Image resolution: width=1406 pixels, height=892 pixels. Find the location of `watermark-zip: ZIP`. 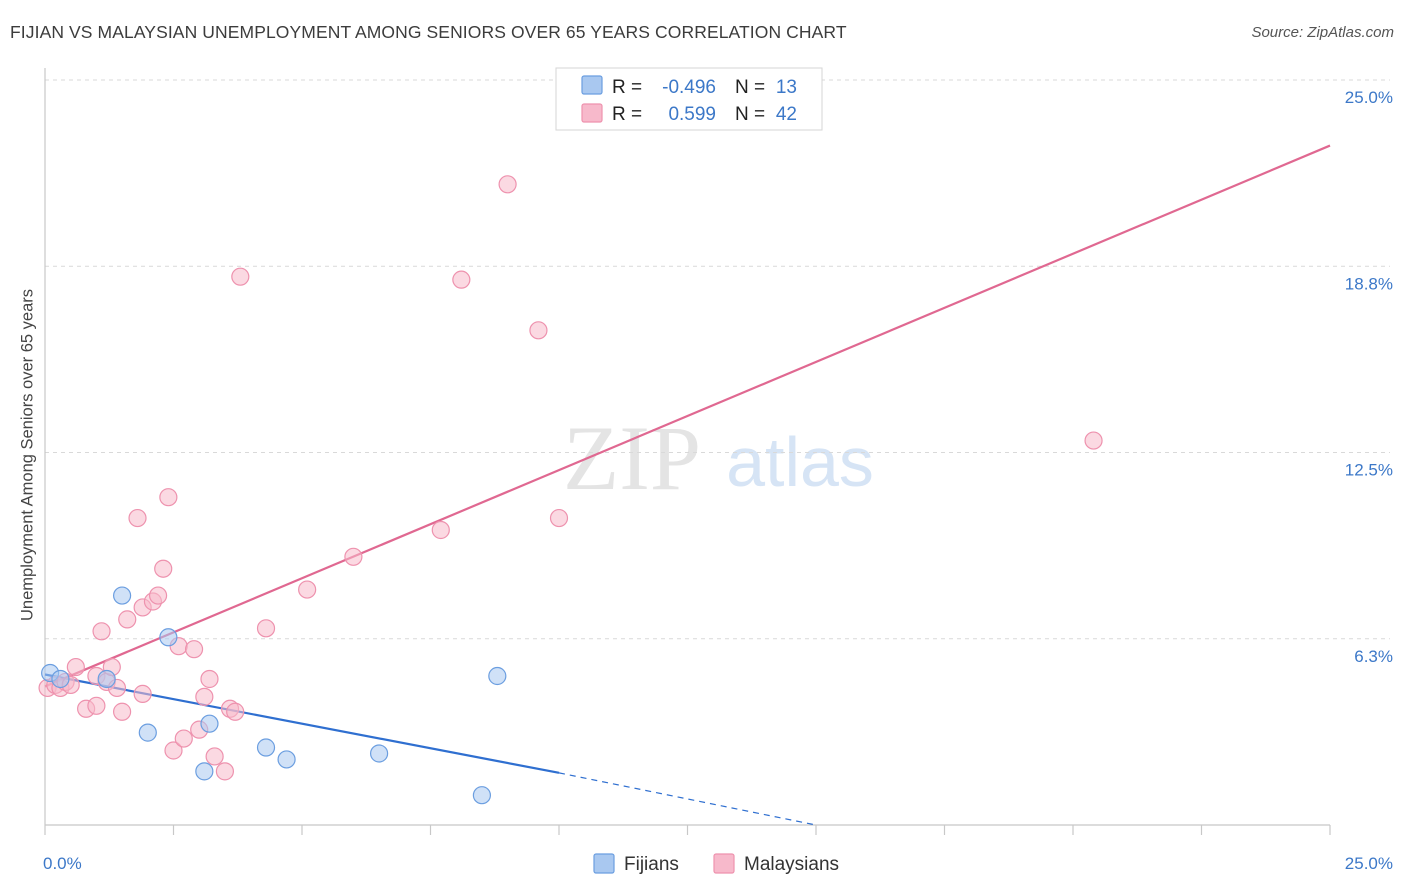

watermark-zip: ZIP is located at coordinates (632, 458).